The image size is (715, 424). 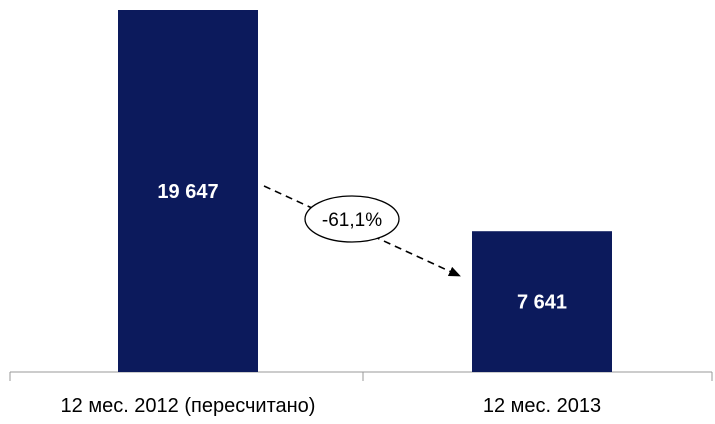 What do you see at coordinates (188, 406) in the screenshot?
I see `category-label-2012: 12 мес. 2012 (пересчитано)` at bounding box center [188, 406].